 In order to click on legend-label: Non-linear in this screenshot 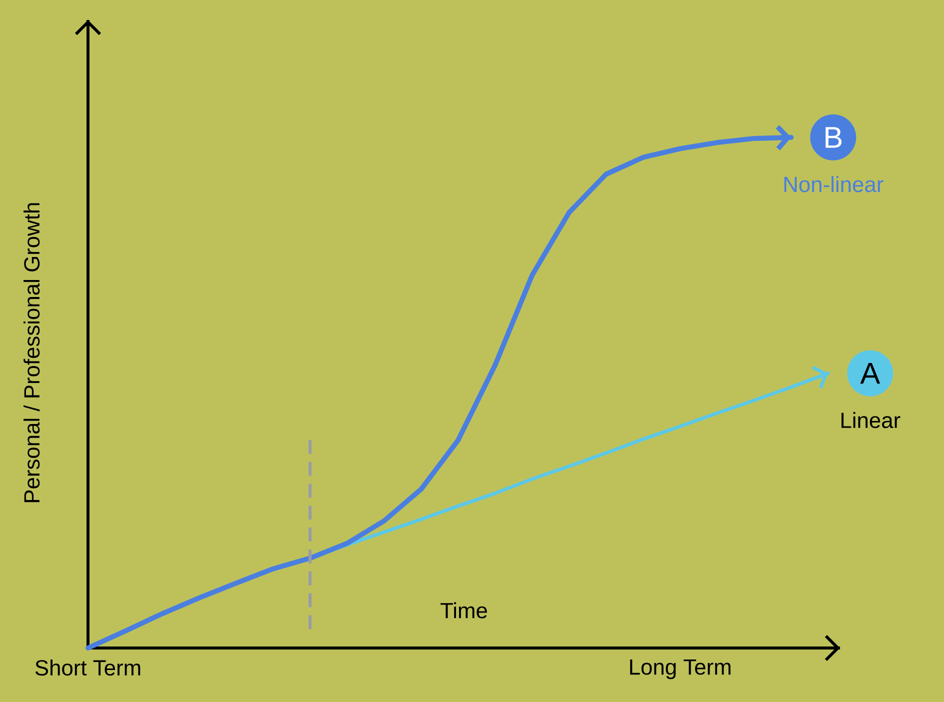, I will do `click(834, 184)`.